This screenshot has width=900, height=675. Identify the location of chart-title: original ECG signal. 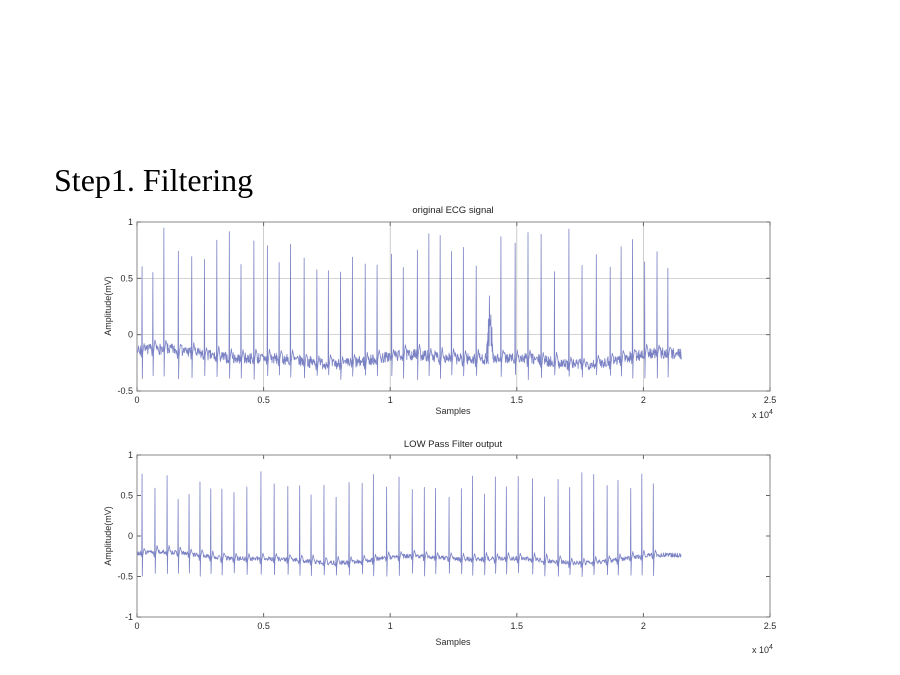
(452, 210).